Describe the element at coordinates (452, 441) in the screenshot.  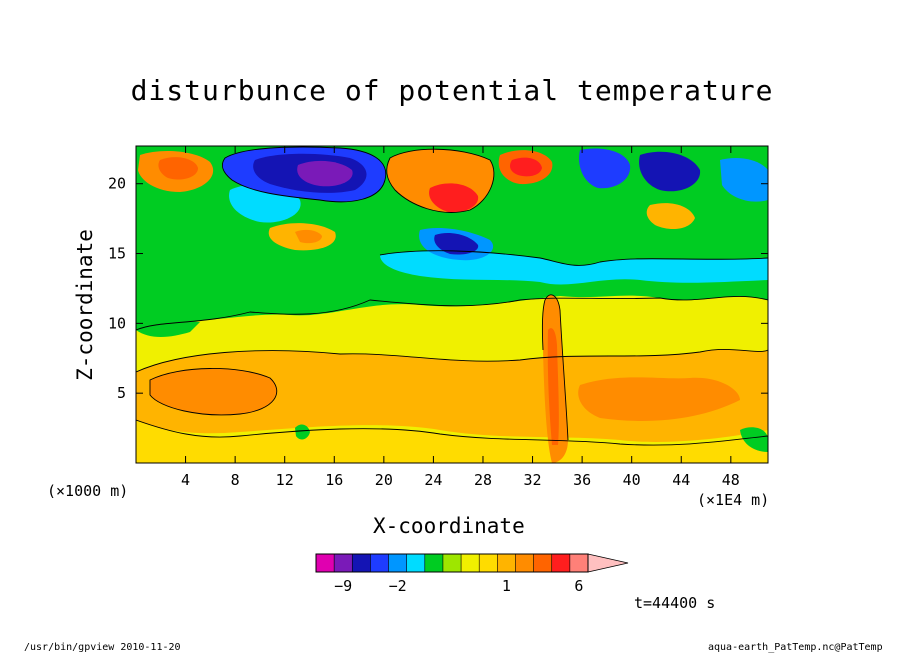
I see `region-surface` at that location.